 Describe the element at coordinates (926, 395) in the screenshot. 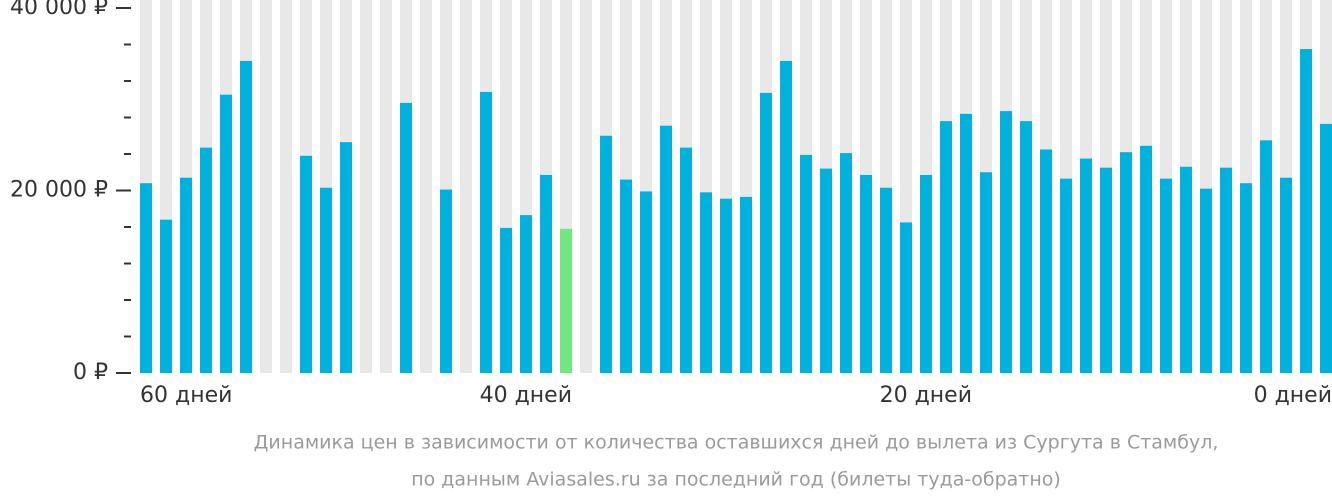

I see `x-tick-label: 20 дней` at that location.